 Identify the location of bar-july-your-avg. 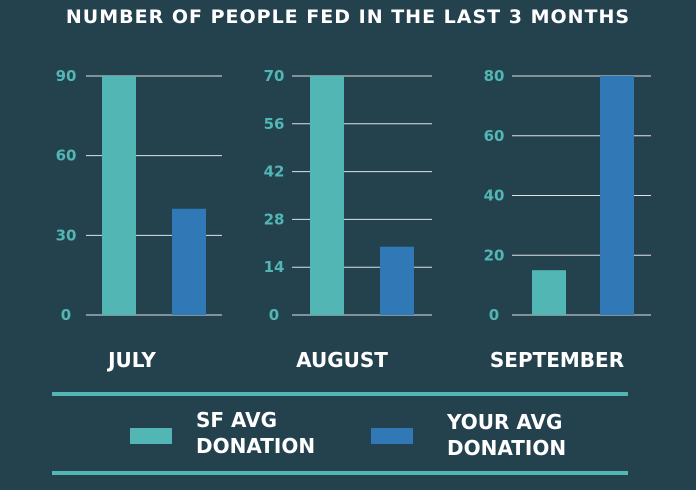
(189, 261).